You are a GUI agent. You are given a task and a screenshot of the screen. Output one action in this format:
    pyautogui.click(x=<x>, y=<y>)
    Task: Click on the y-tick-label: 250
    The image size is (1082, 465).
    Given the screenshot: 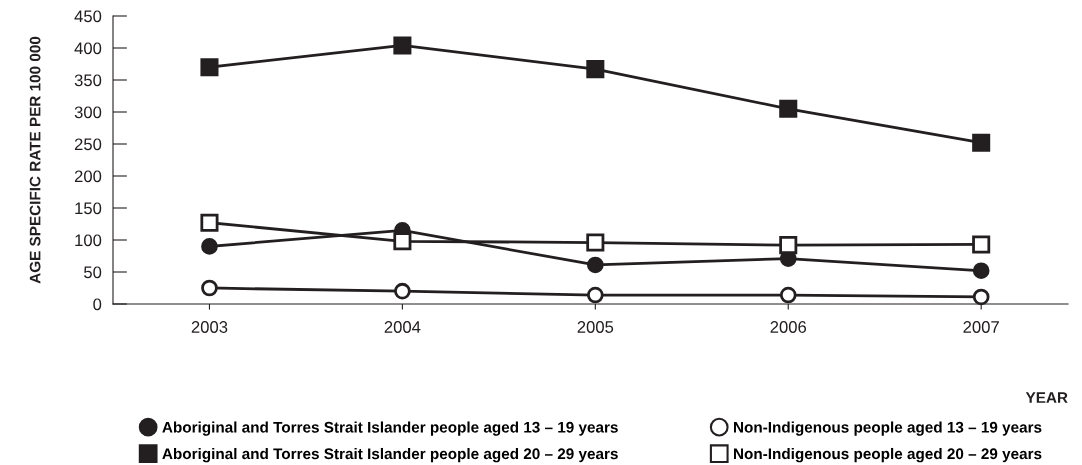 What is the action you would take?
    pyautogui.click(x=88, y=144)
    